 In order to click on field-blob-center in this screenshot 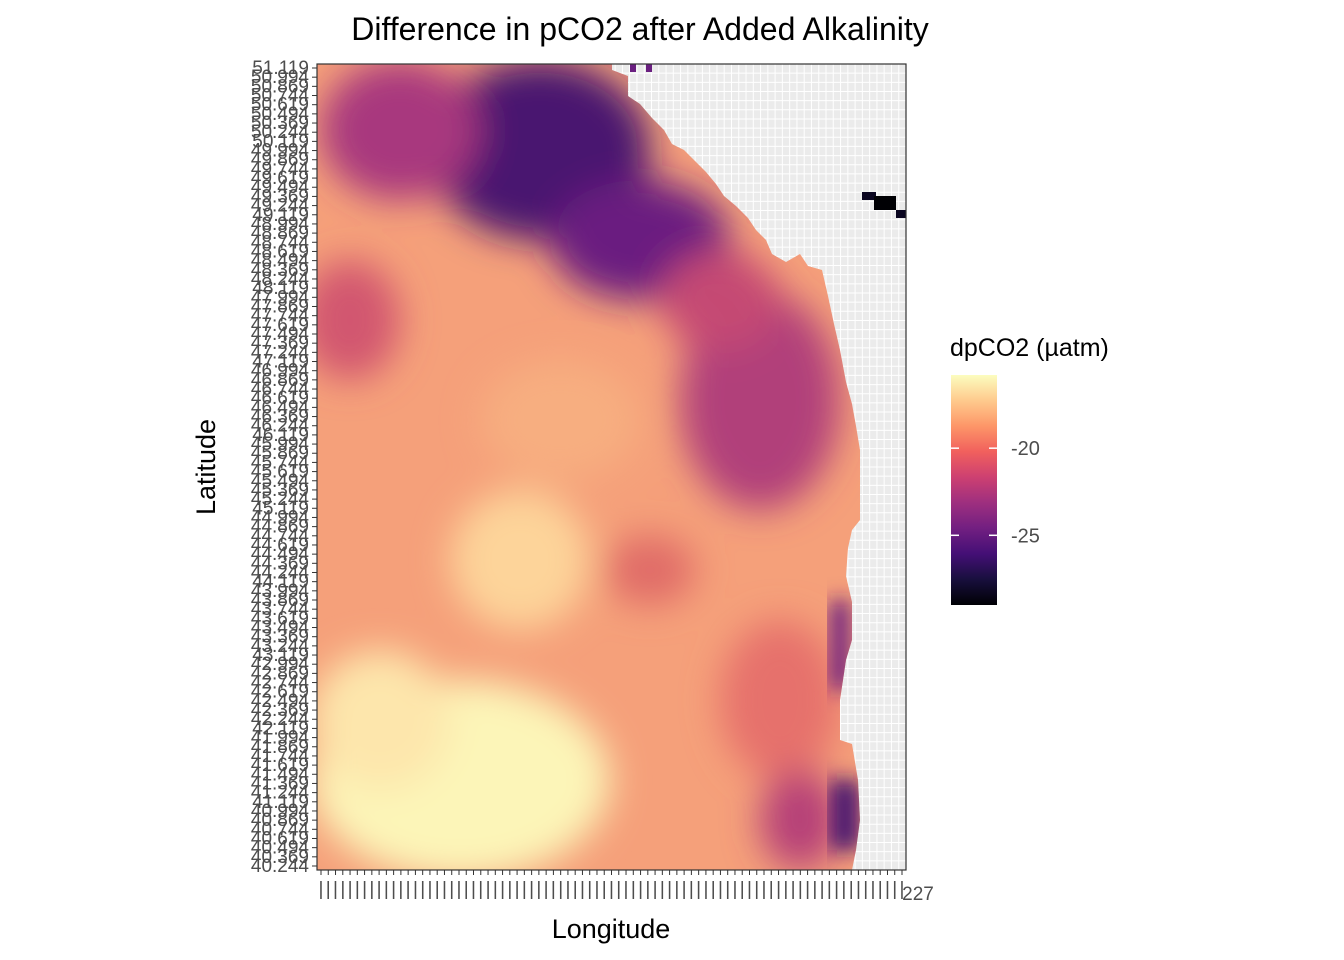, I will do `click(650, 570)`.